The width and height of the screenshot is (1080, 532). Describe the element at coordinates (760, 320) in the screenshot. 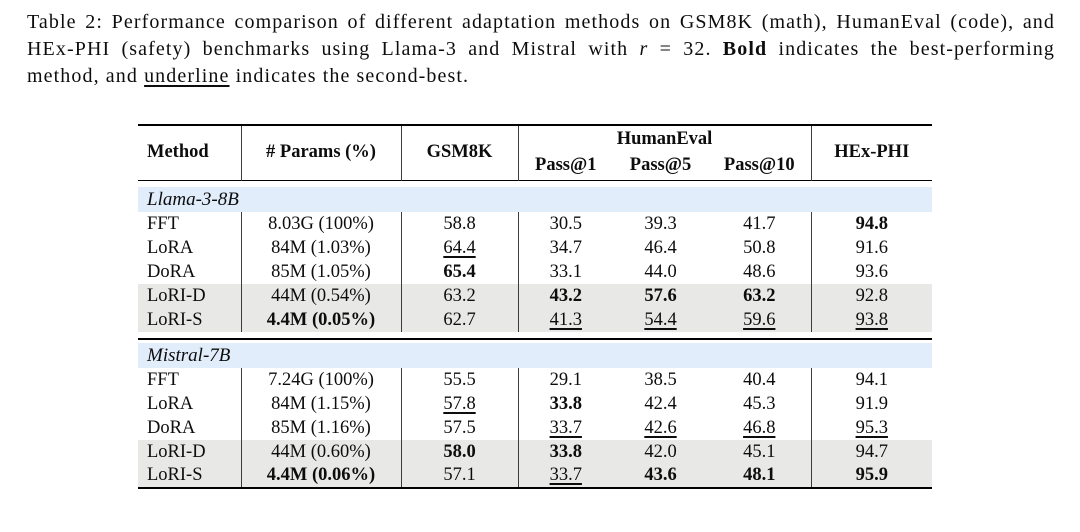

I see `pass10-cell: 59.6` at that location.